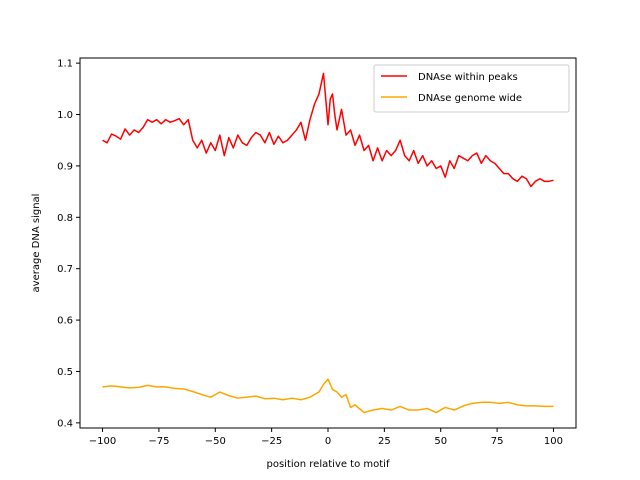 The image size is (640, 480). I want to click on x-tick-label: −75, so click(158, 441).